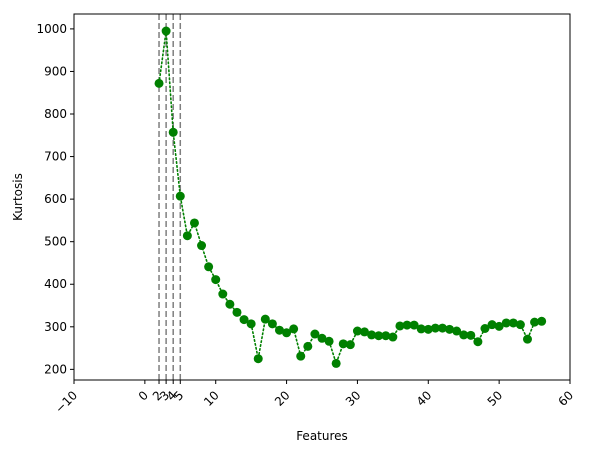 This screenshot has height=452, width=591. Describe the element at coordinates (55, 369) in the screenshot. I see `y-tick-label: 200` at that location.